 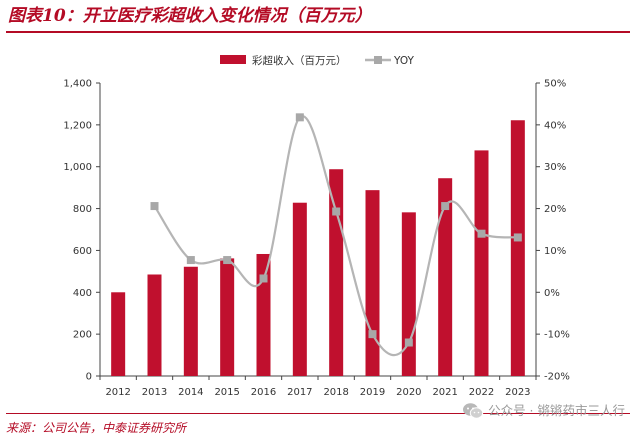 I want to click on legend-swatch-bar, so click(x=233, y=59).